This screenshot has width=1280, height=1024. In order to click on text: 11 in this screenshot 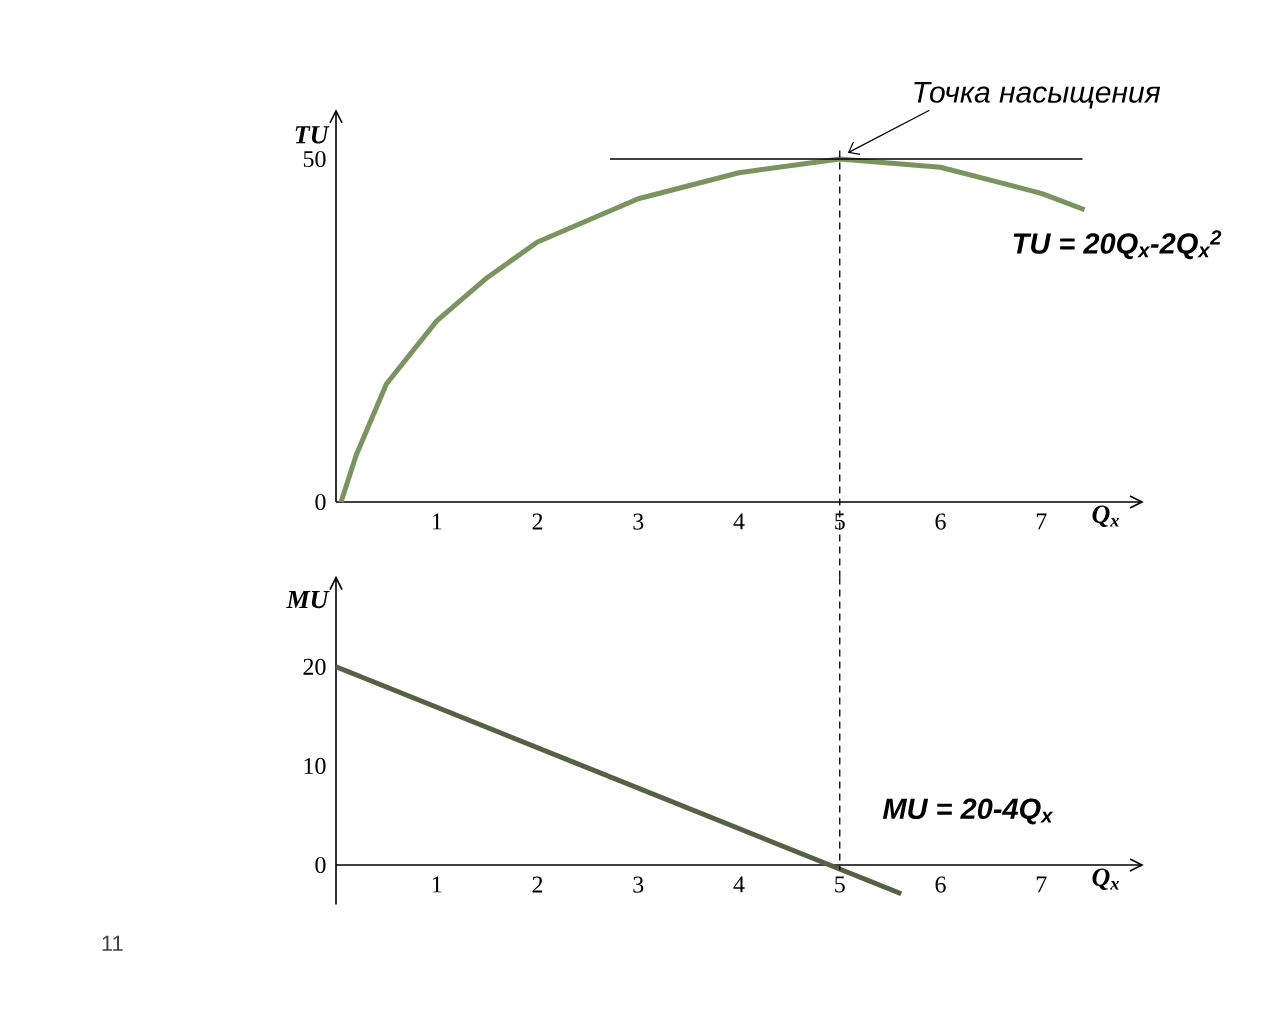, I will do `click(112, 943)`.